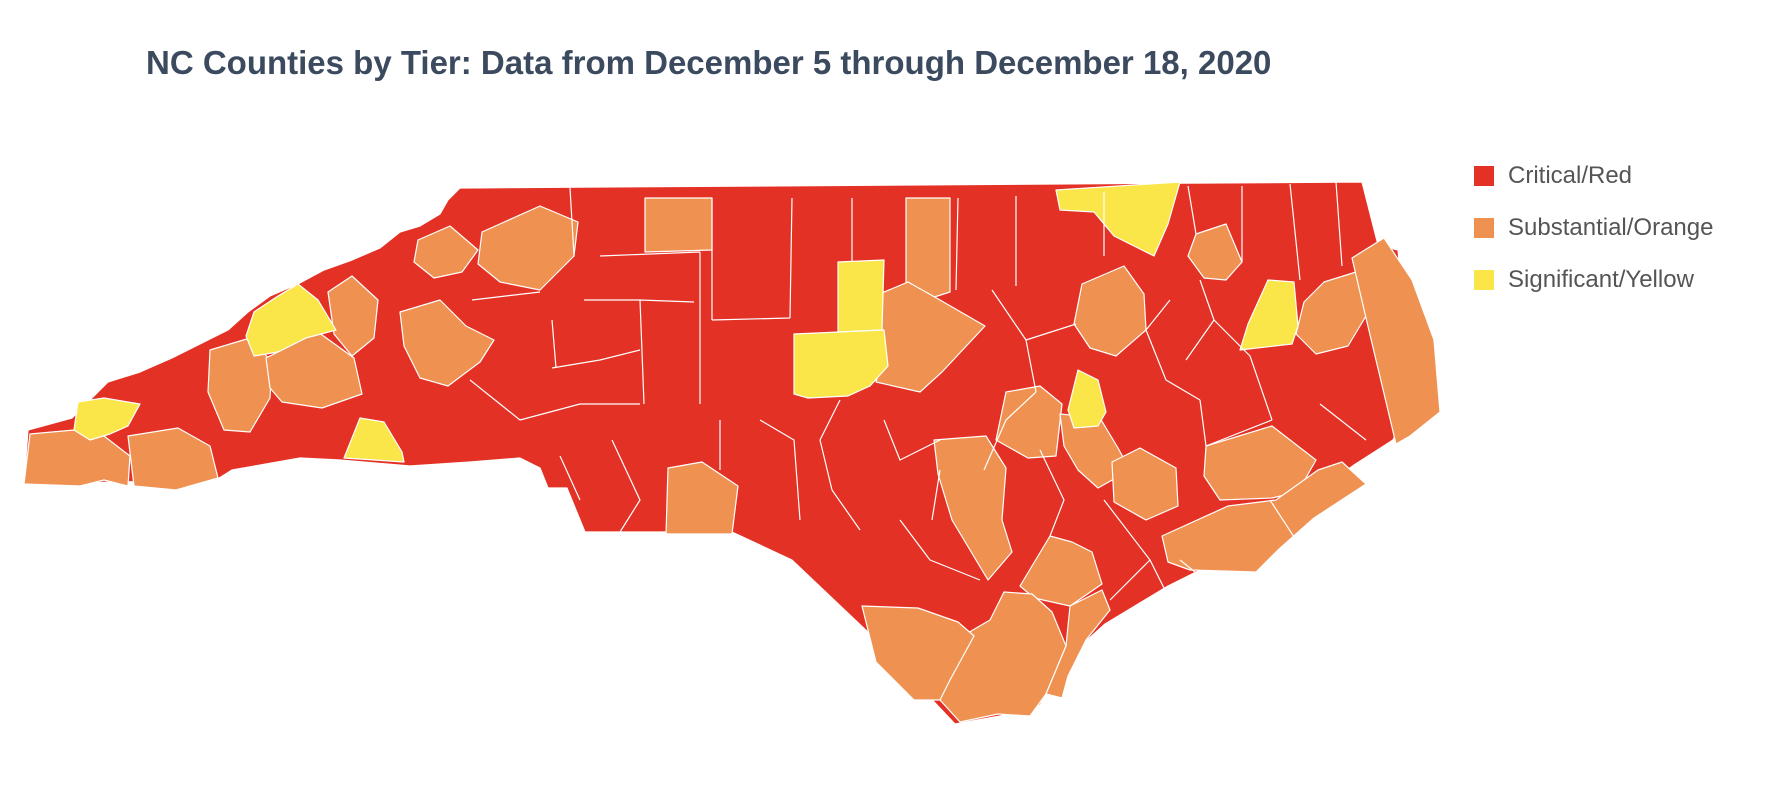 This screenshot has width=1780, height=794. I want to click on legend-swatch-significant, so click(1484, 280).